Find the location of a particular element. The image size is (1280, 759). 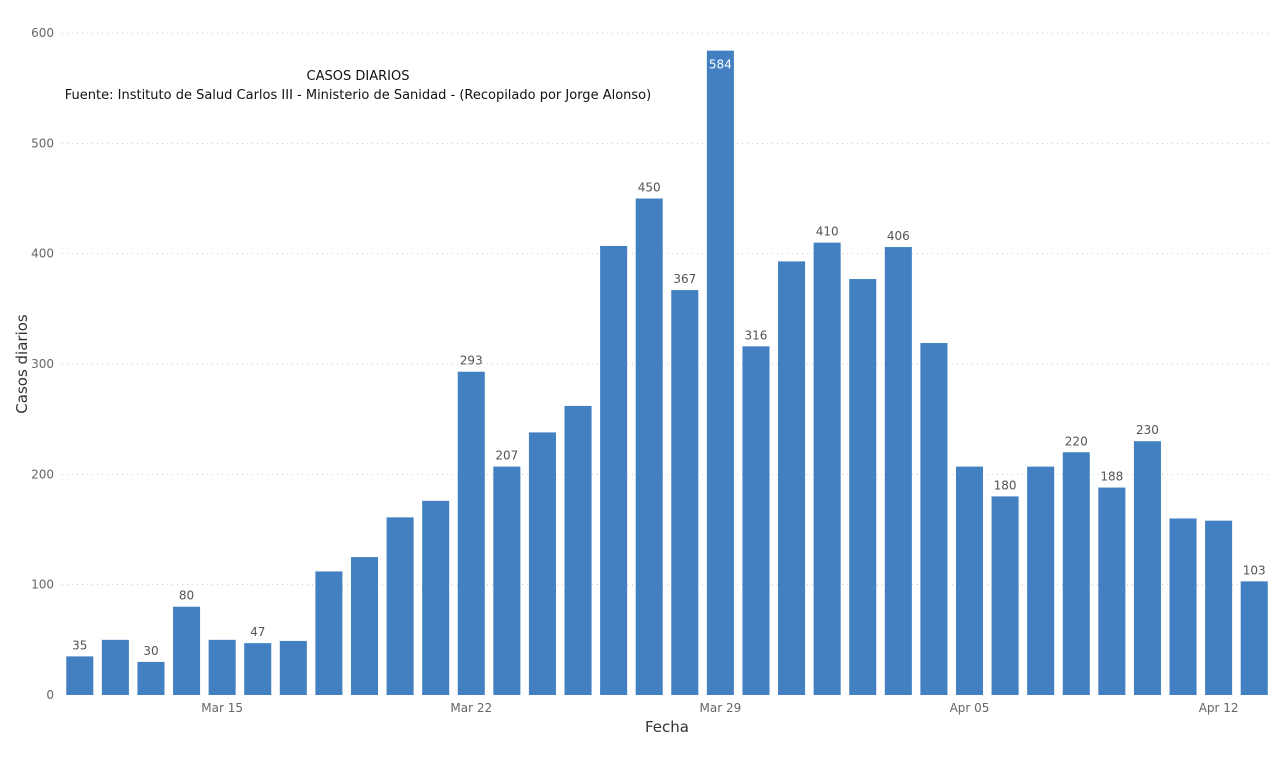

data-label: 80 is located at coordinates (186, 596).